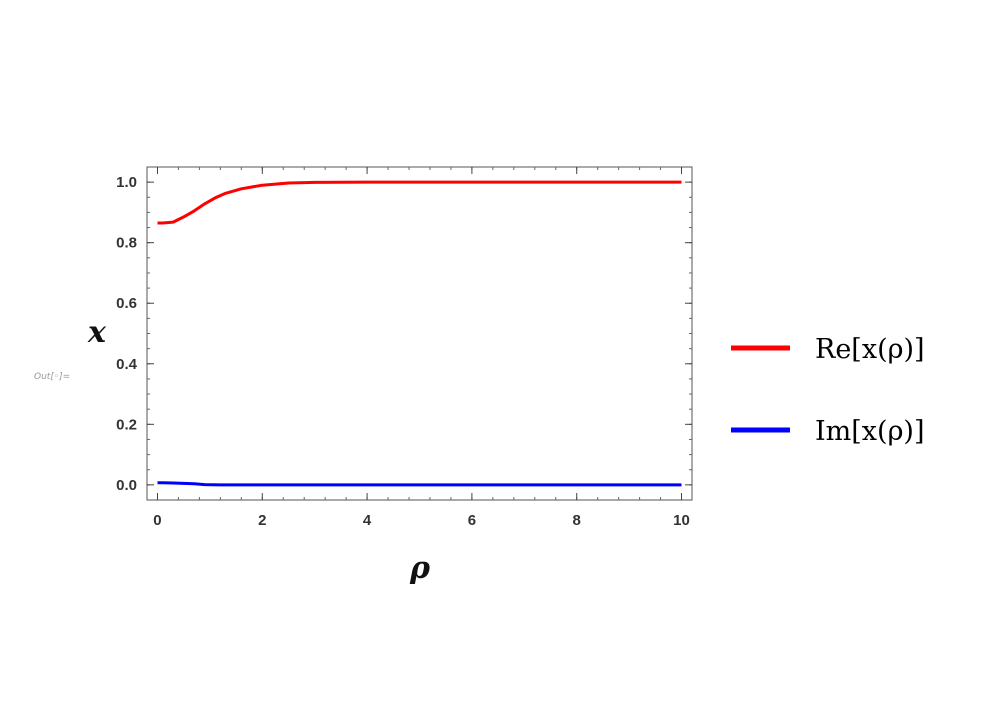  I want to click on y-tick-label: 0.8, so click(126, 243).